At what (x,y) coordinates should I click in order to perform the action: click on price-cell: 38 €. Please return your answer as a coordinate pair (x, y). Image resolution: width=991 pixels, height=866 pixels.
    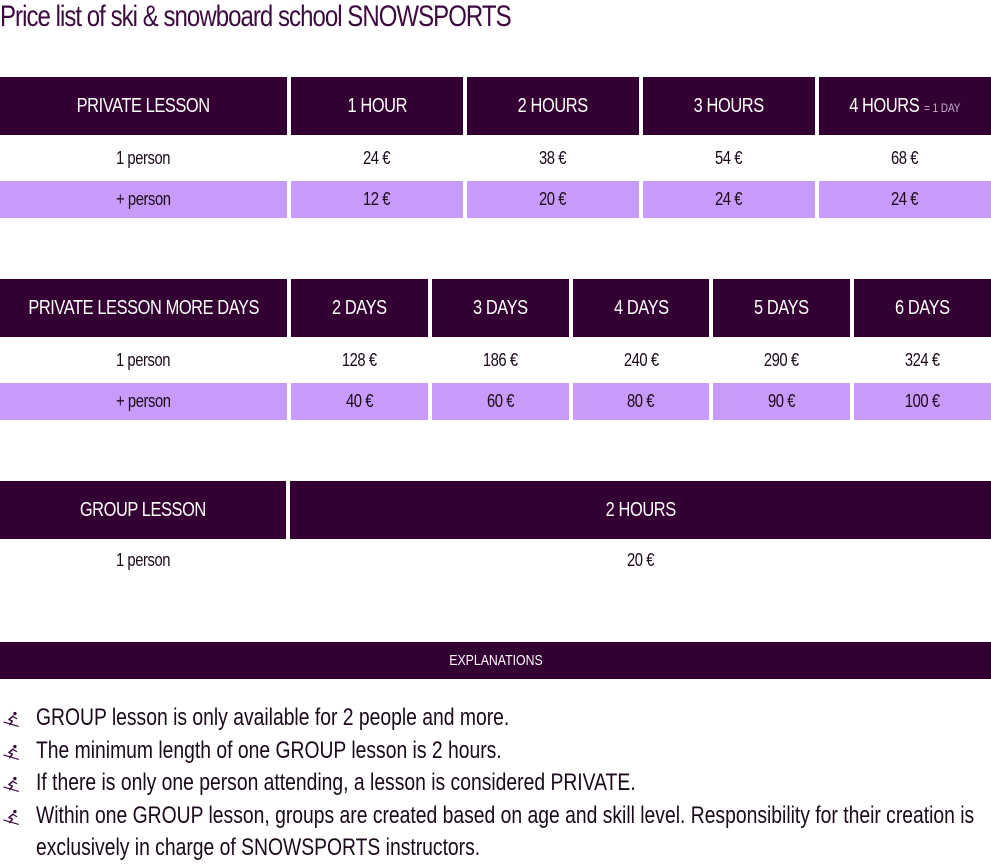
    Looking at the image, I should click on (553, 158).